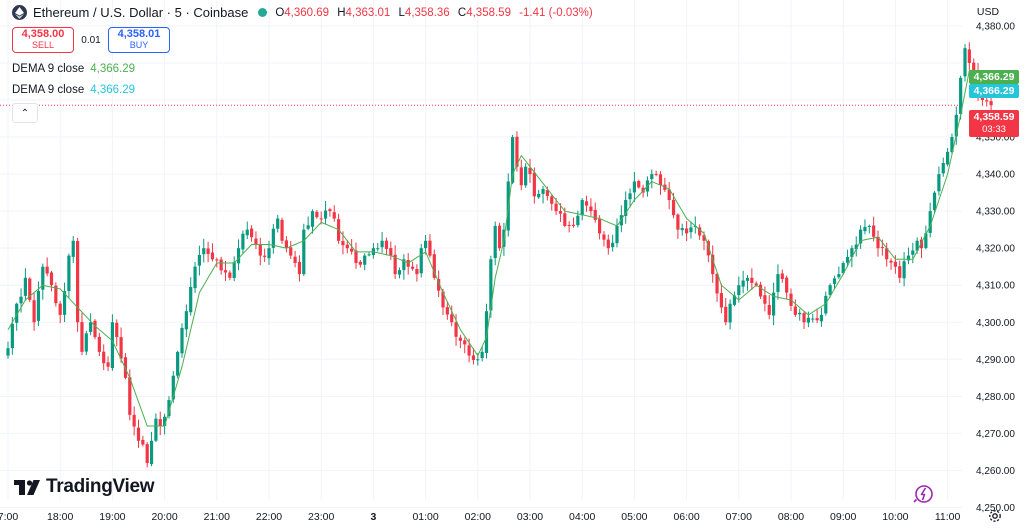  Describe the element at coordinates (995, 516) in the screenshot. I see `gear-icon` at that location.